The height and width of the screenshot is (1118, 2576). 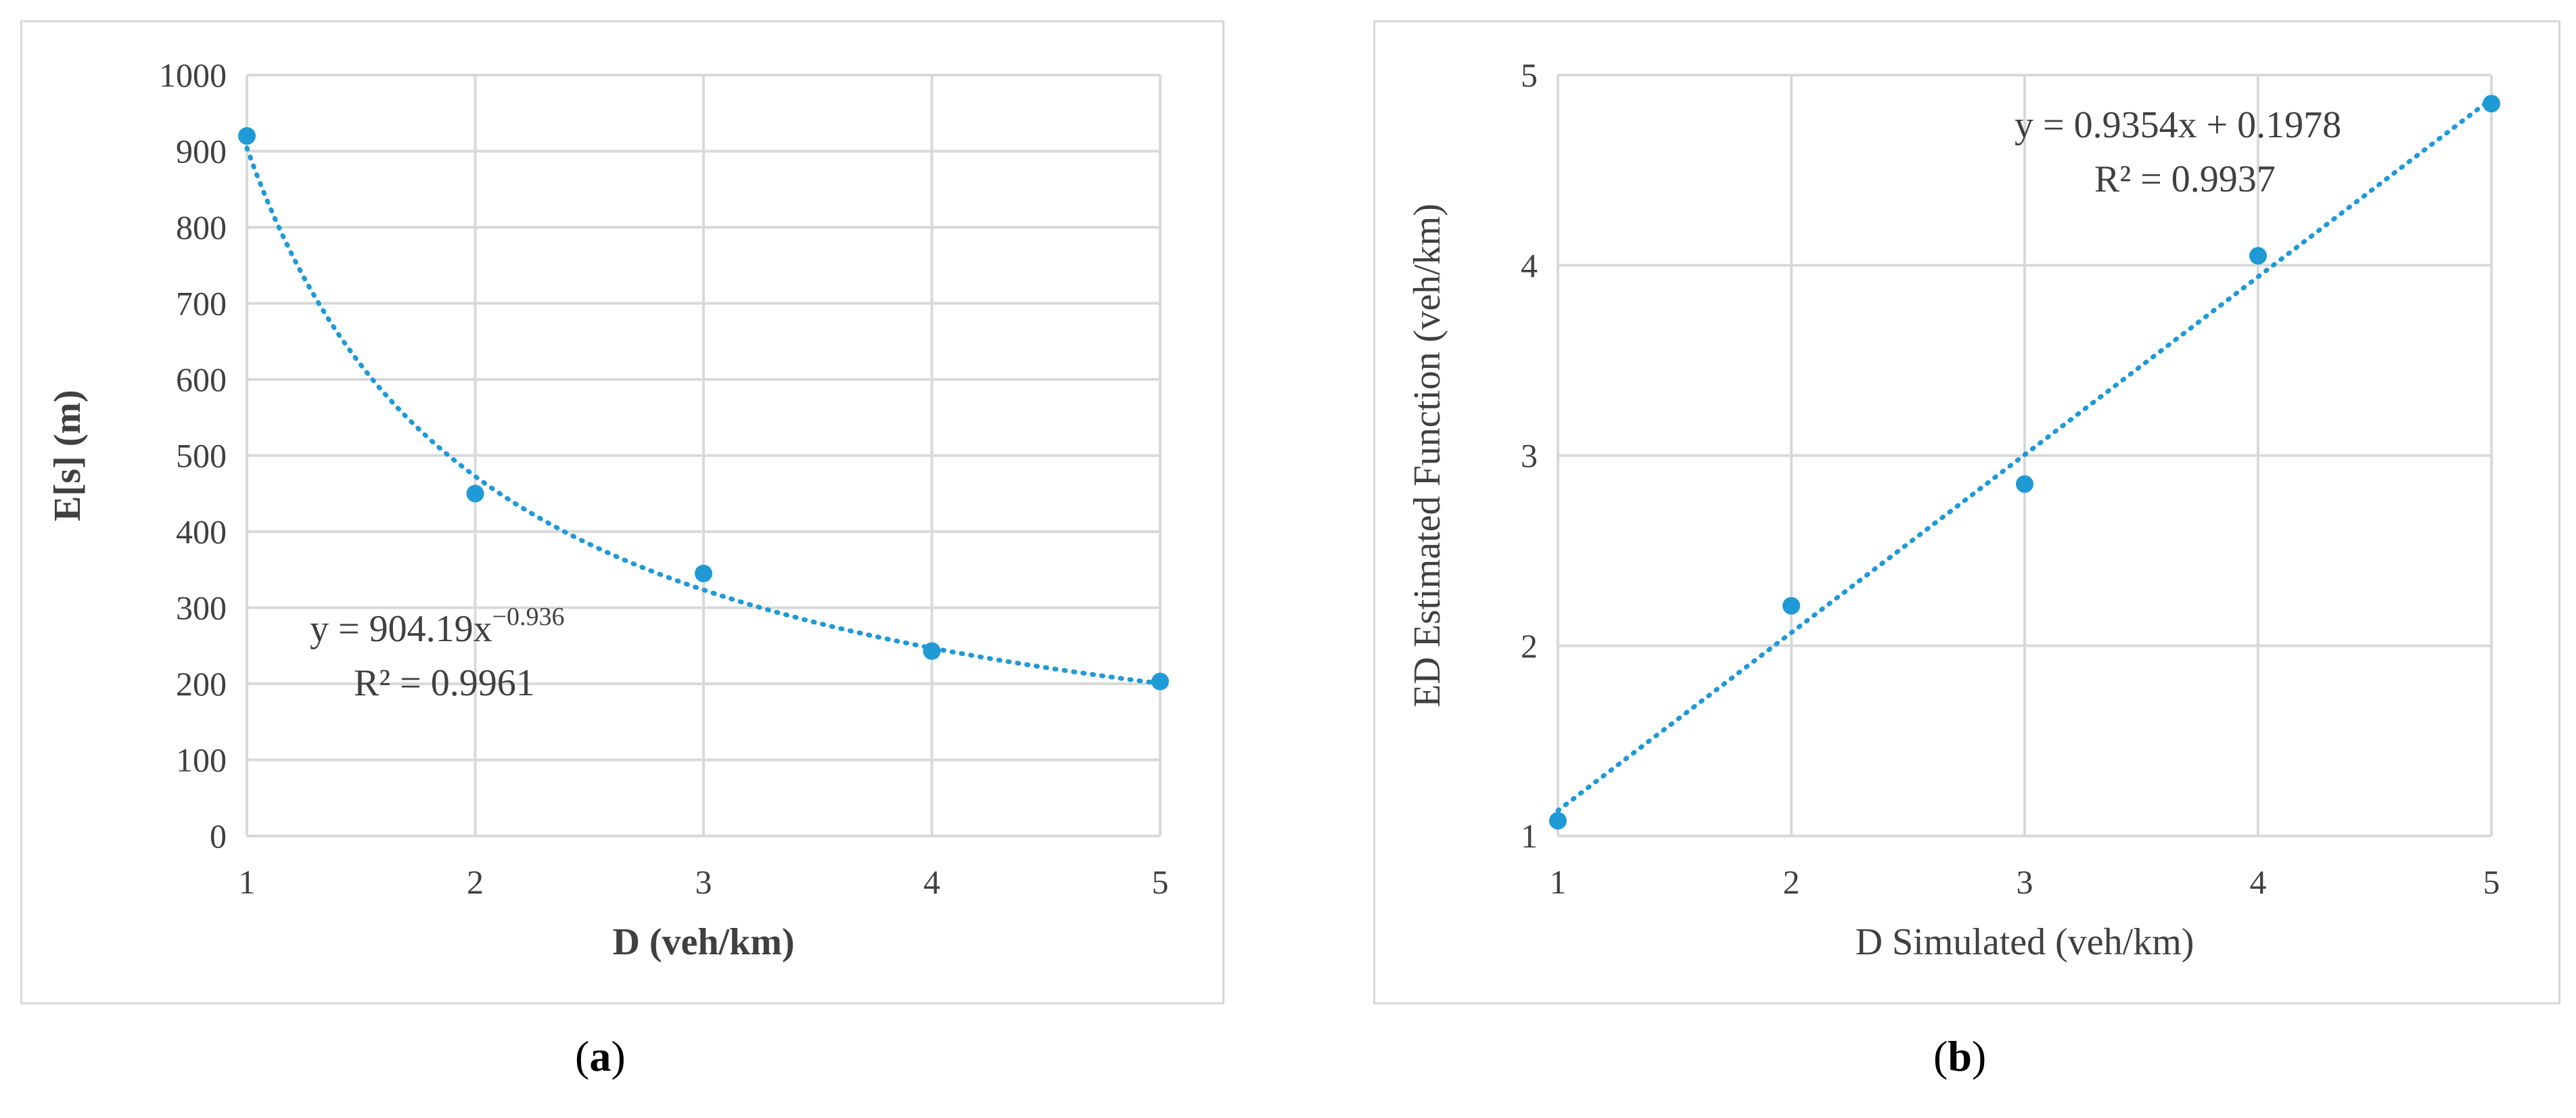 What do you see at coordinates (1529, 75) in the screenshot?
I see `chart-b-ytick-label-4: 5` at bounding box center [1529, 75].